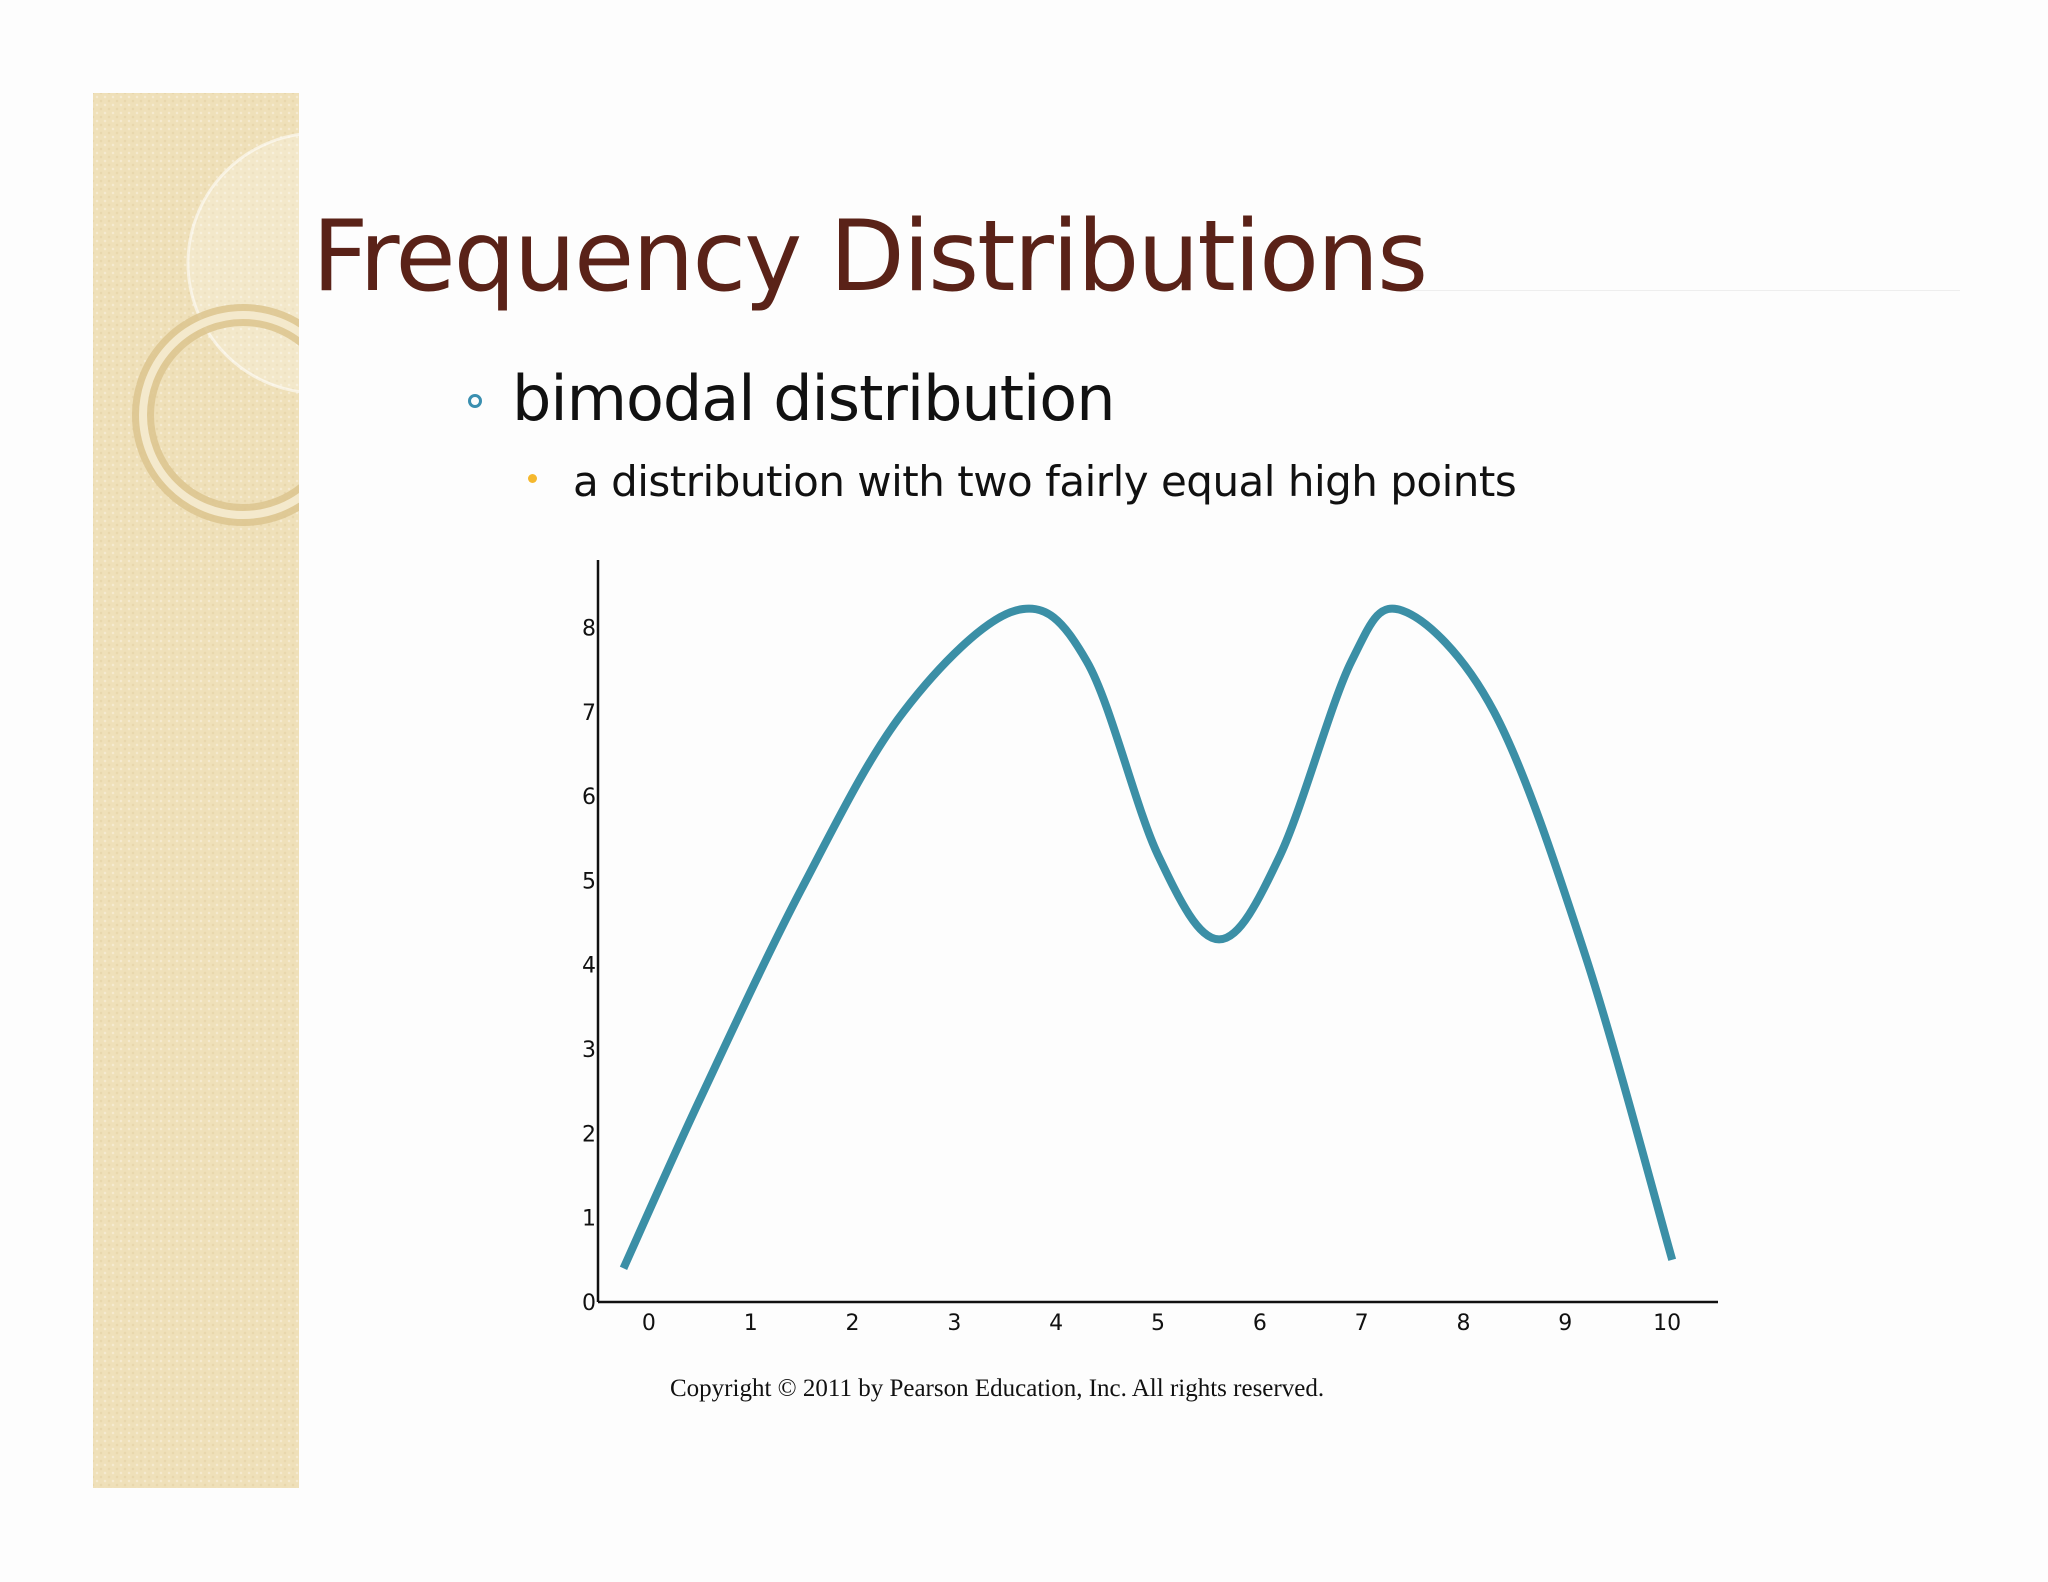 This screenshot has width=2048, height=1582. Describe the element at coordinates (589, 1050) in the screenshot. I see `y-tick-label: 3` at that location.